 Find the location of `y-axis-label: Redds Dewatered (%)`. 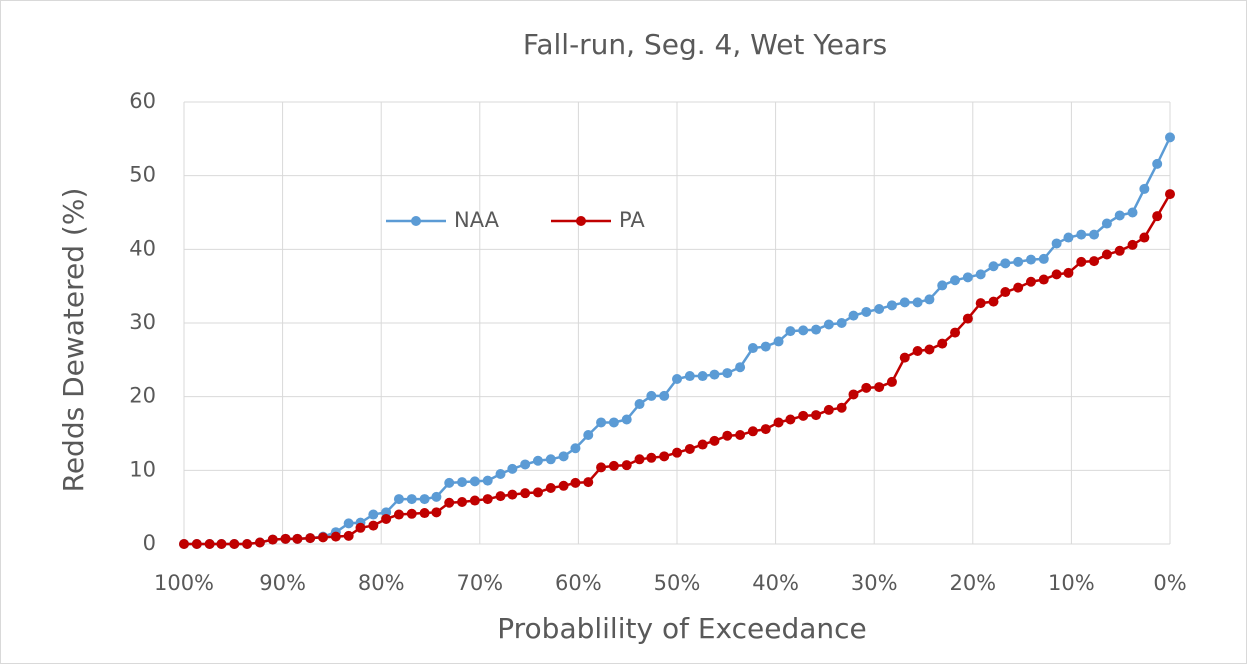

y-axis-label: Redds Dewatered (%) is located at coordinates (73, 340).